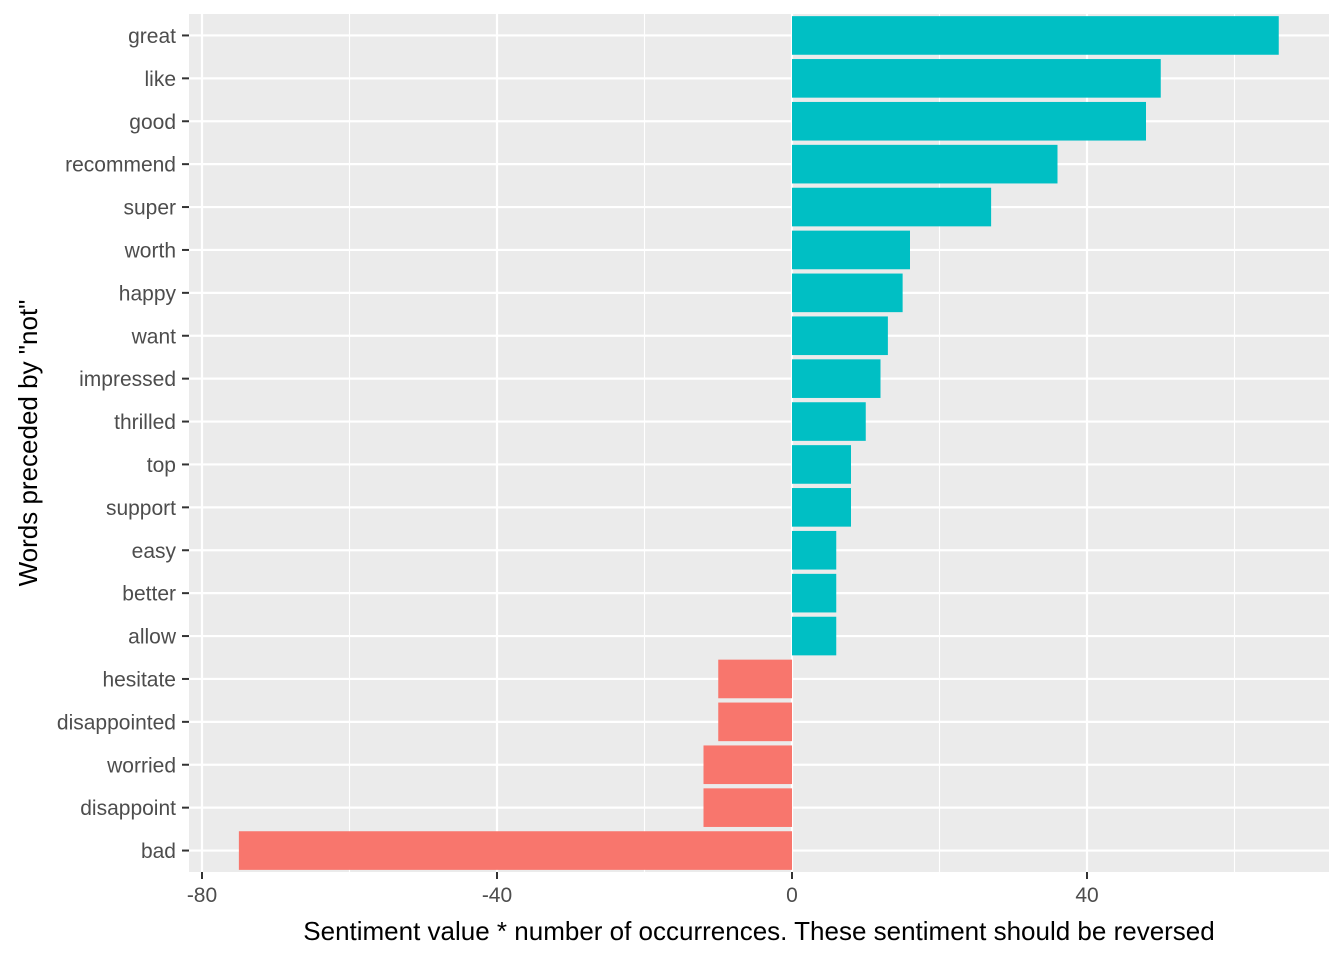  I want to click on y-tick-label: support, so click(141, 508).